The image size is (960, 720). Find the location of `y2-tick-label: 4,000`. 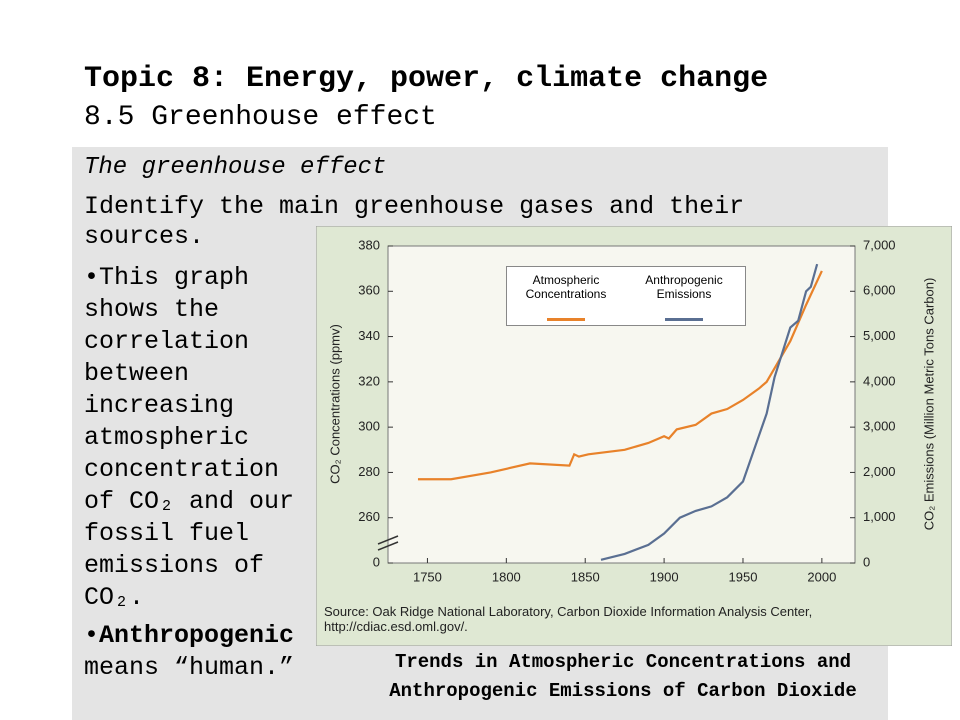

y2-tick-label: 4,000 is located at coordinates (879, 380).